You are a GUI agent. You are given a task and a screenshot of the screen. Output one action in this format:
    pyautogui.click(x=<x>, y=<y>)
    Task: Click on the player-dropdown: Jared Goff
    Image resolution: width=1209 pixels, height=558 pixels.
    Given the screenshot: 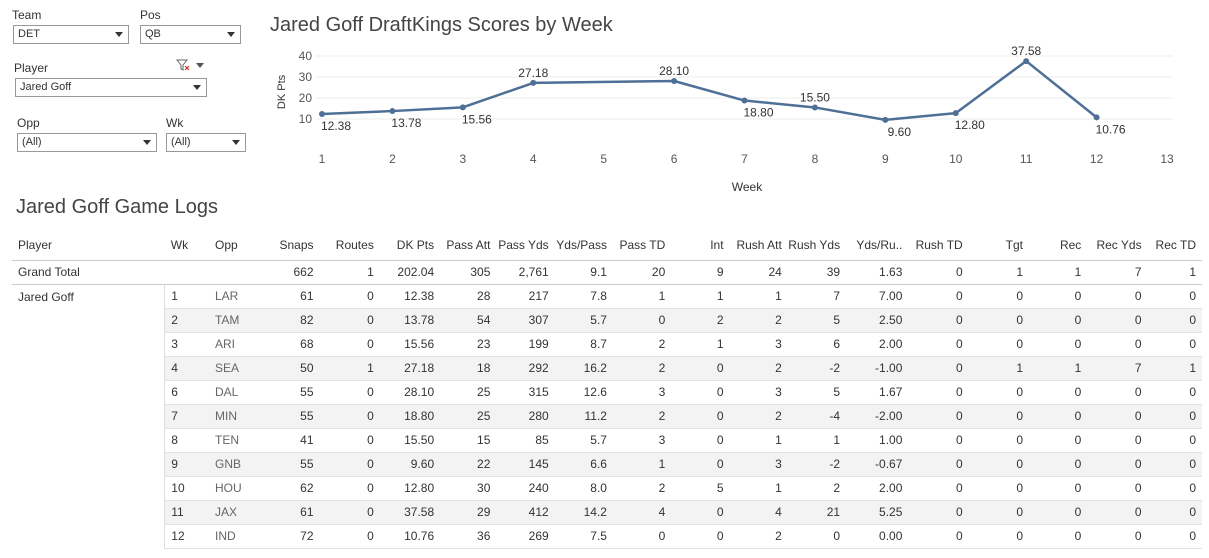 What is the action you would take?
    pyautogui.click(x=111, y=87)
    